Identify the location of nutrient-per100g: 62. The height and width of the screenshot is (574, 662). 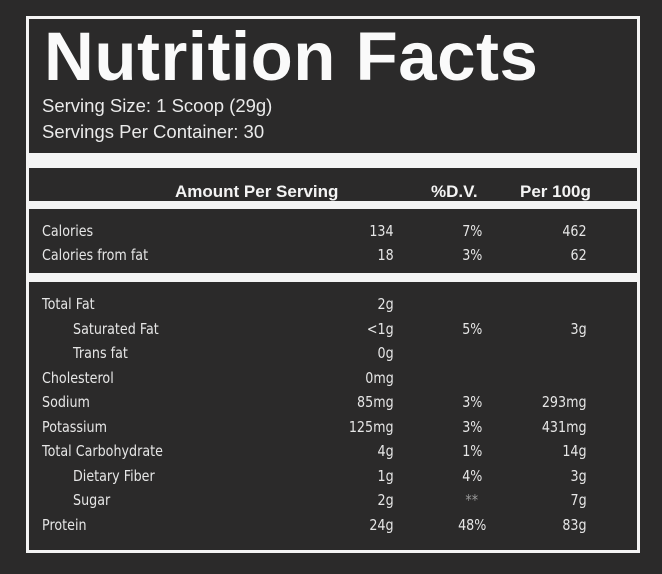
(577, 255).